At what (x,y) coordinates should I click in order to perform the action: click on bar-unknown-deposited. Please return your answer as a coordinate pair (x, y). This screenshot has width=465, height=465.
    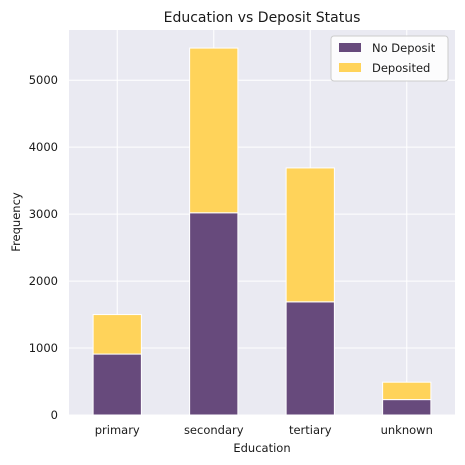
    Looking at the image, I should click on (407, 391).